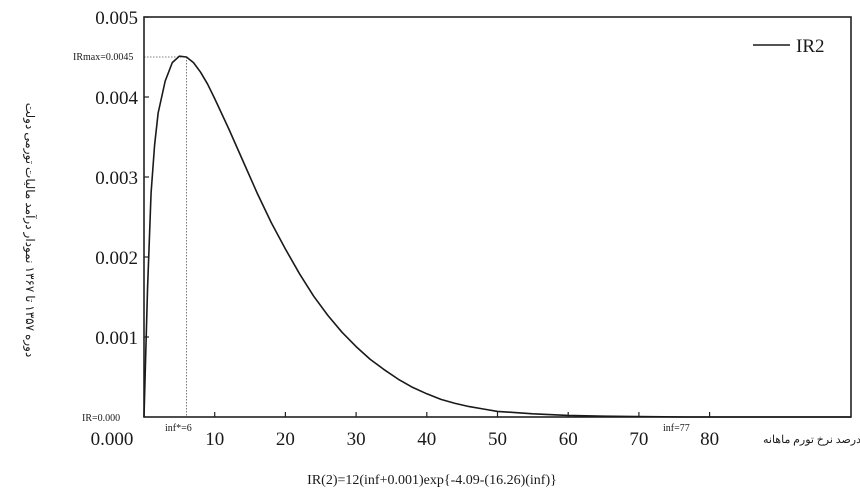  I want to click on x-tick-label: 0.000, so click(112, 439).